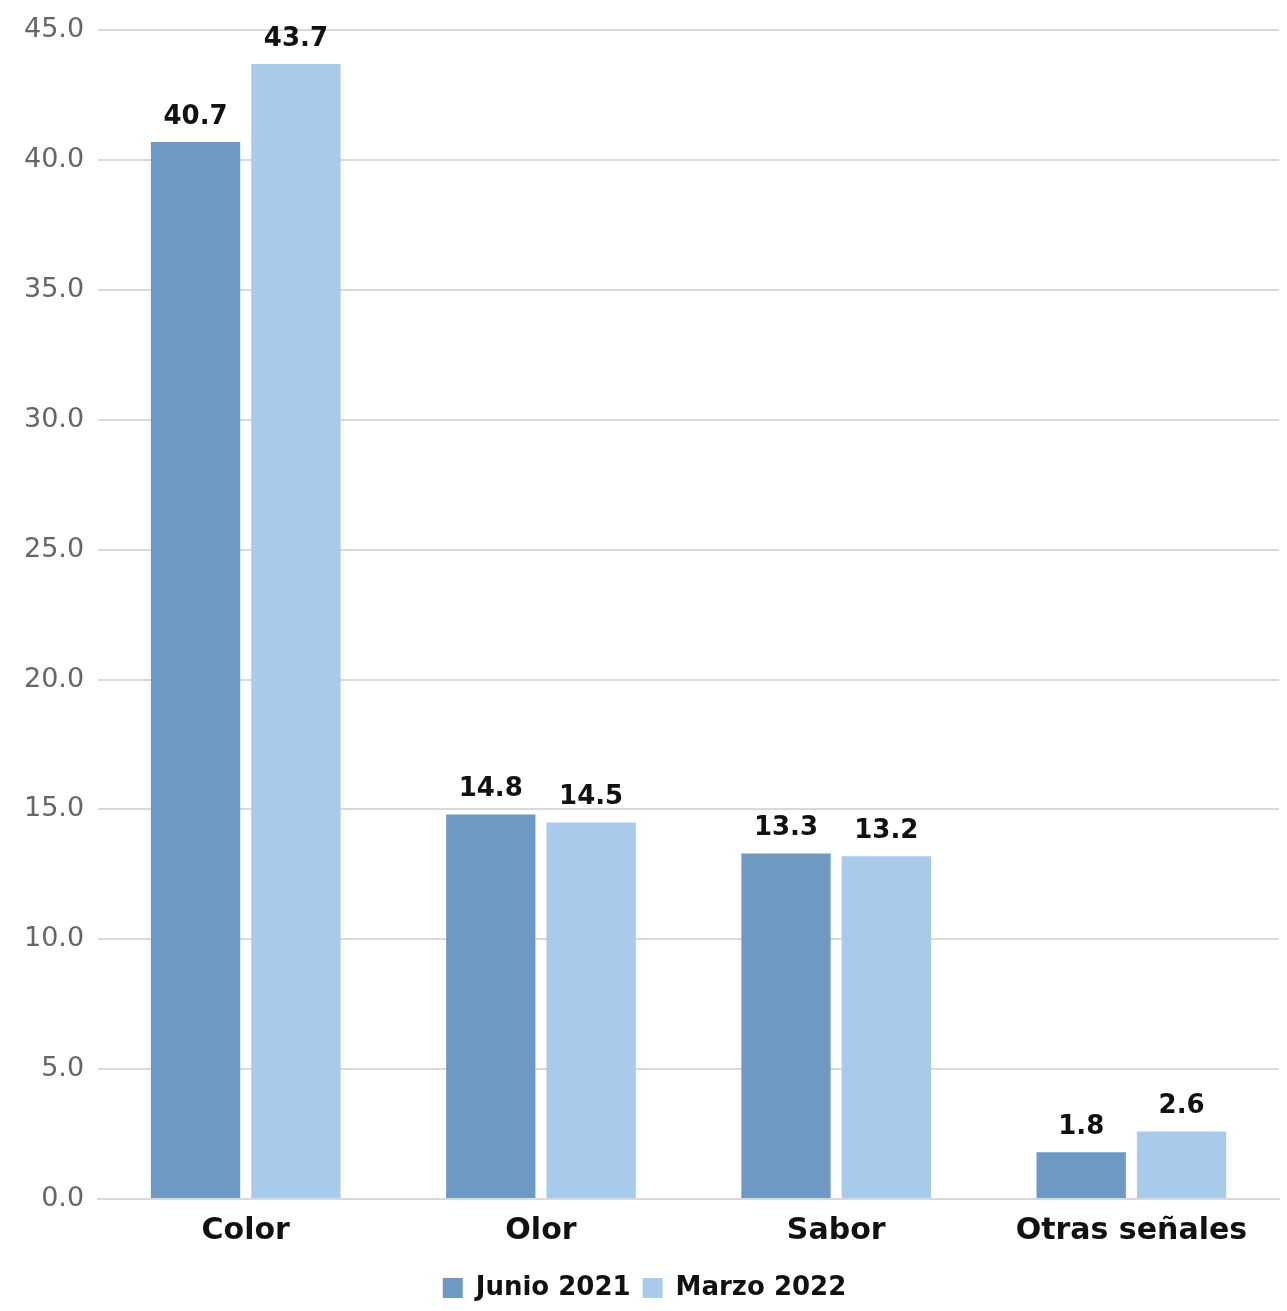 This screenshot has height=1311, width=1287. I want to click on data-label: 13.3, so click(786, 826).